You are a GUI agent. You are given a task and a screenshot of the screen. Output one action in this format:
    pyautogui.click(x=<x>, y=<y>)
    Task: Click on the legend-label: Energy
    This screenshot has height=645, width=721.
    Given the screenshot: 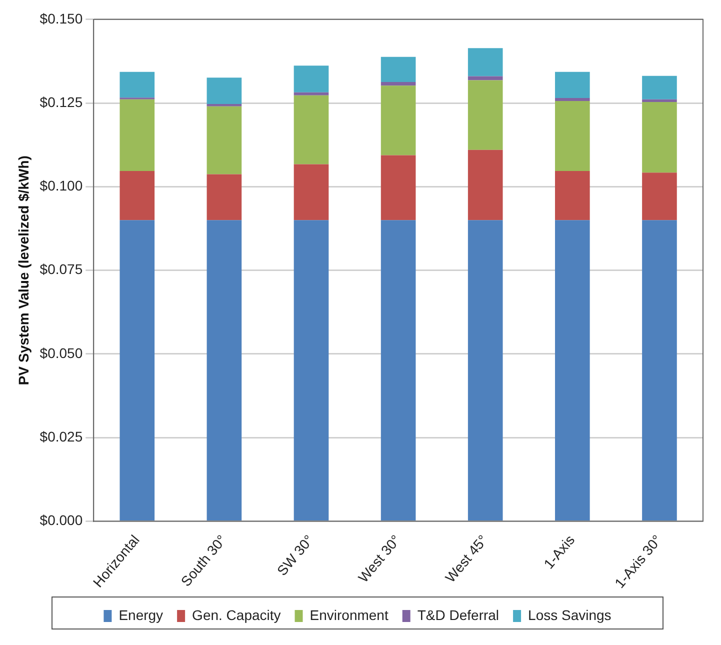 What is the action you would take?
    pyautogui.click(x=141, y=614)
    